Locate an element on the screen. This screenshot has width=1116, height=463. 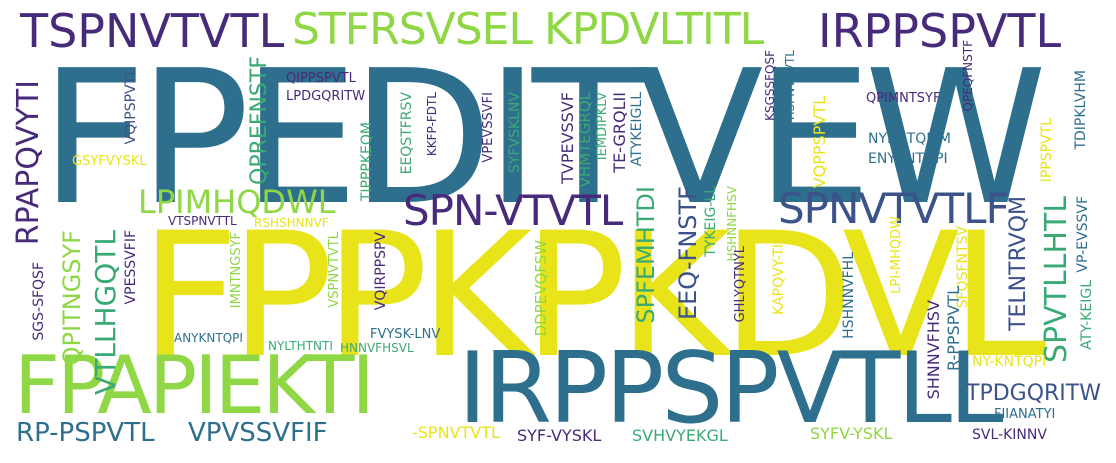
cloud-word: NY-KNTQPI is located at coordinates (1009, 362).